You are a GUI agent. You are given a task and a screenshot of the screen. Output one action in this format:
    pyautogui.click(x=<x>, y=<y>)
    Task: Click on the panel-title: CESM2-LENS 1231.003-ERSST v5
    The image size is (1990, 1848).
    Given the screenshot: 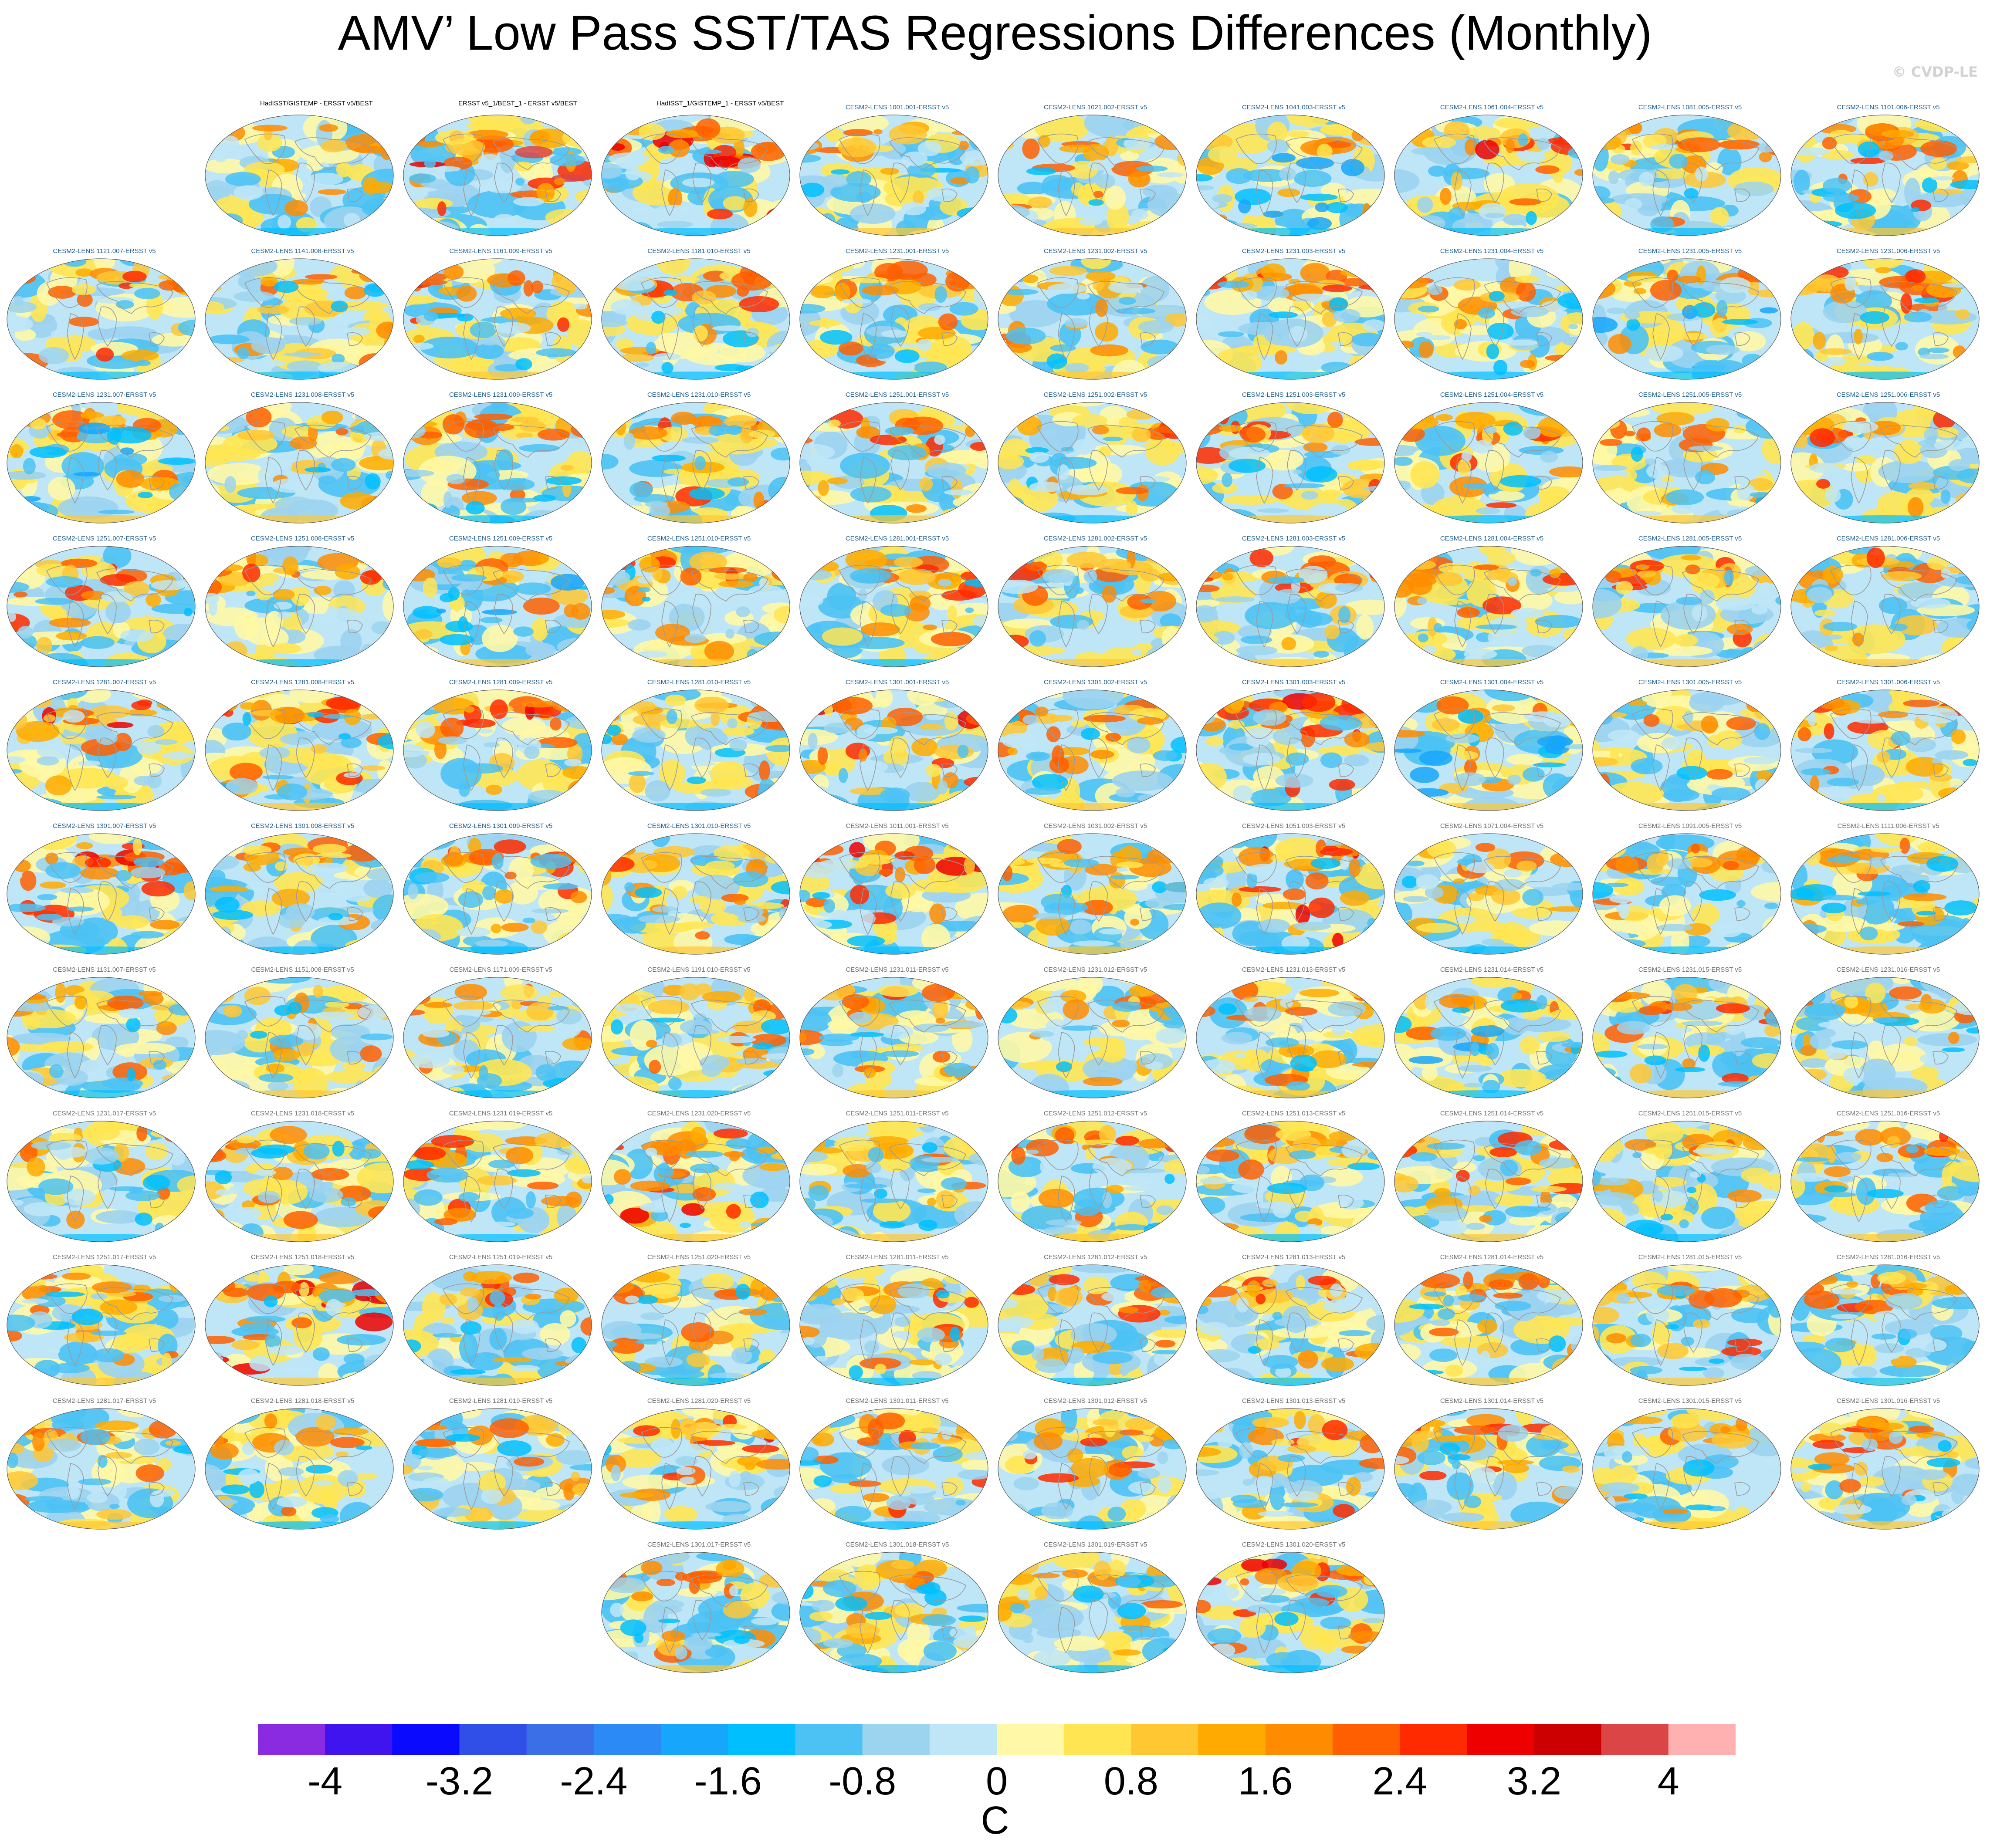 What is the action you would take?
    pyautogui.click(x=1294, y=251)
    